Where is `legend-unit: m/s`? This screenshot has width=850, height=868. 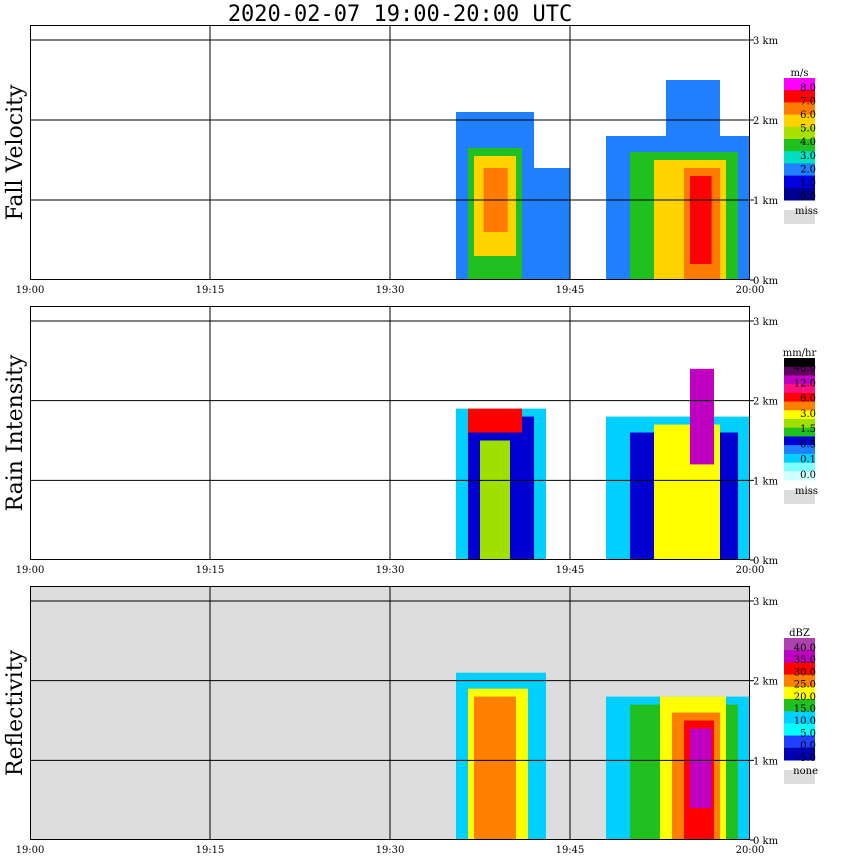
legend-unit: m/s is located at coordinates (800, 73).